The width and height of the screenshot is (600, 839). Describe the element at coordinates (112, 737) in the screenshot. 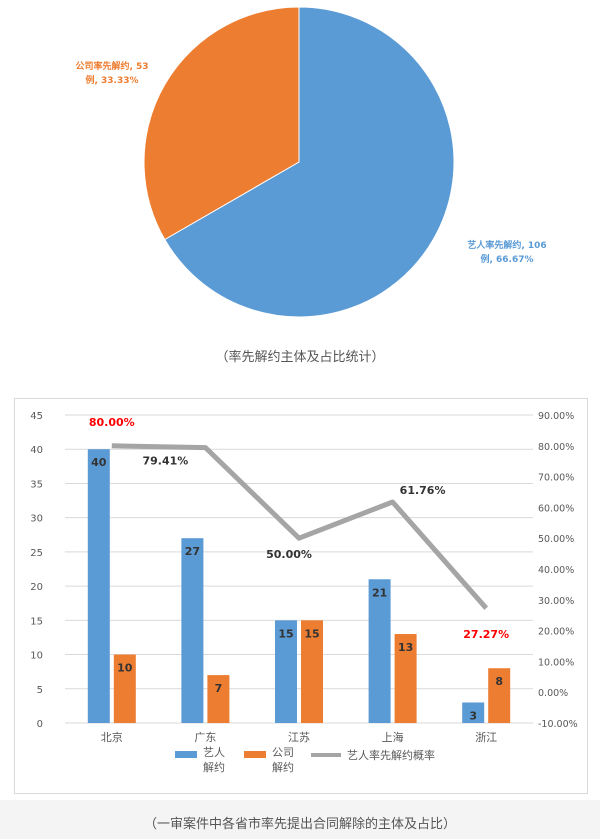

I see `x-tick-label: 北京` at that location.